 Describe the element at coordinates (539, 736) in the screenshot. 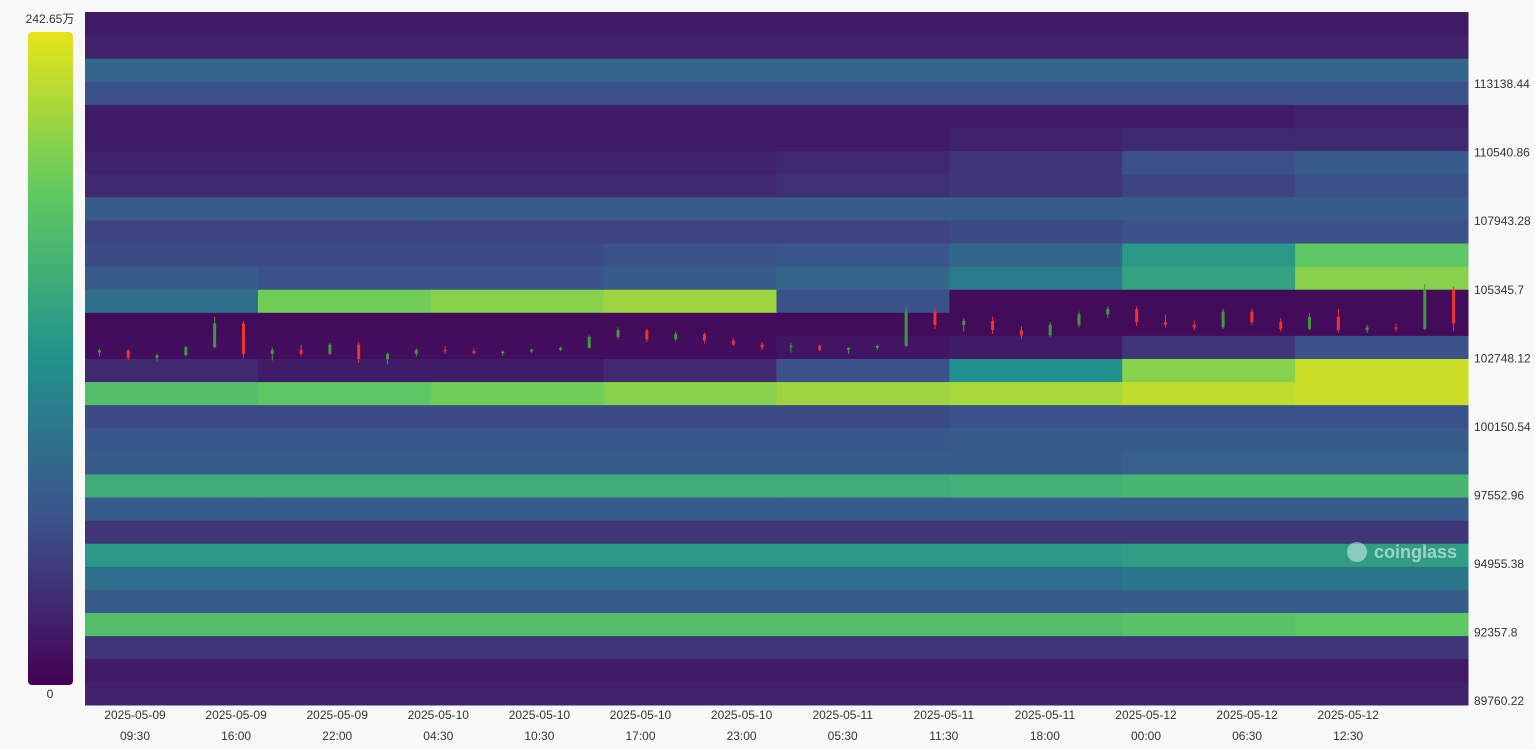

I see `x-tick-time: 10:30` at that location.